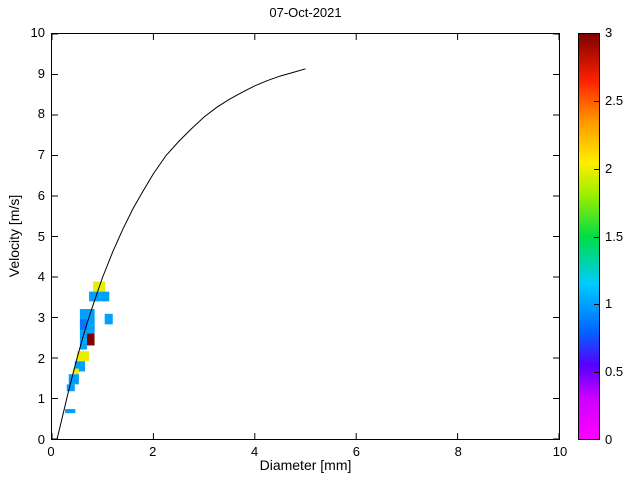  What do you see at coordinates (614, 372) in the screenshot?
I see `colorbar-tick-label: 0.5` at bounding box center [614, 372].